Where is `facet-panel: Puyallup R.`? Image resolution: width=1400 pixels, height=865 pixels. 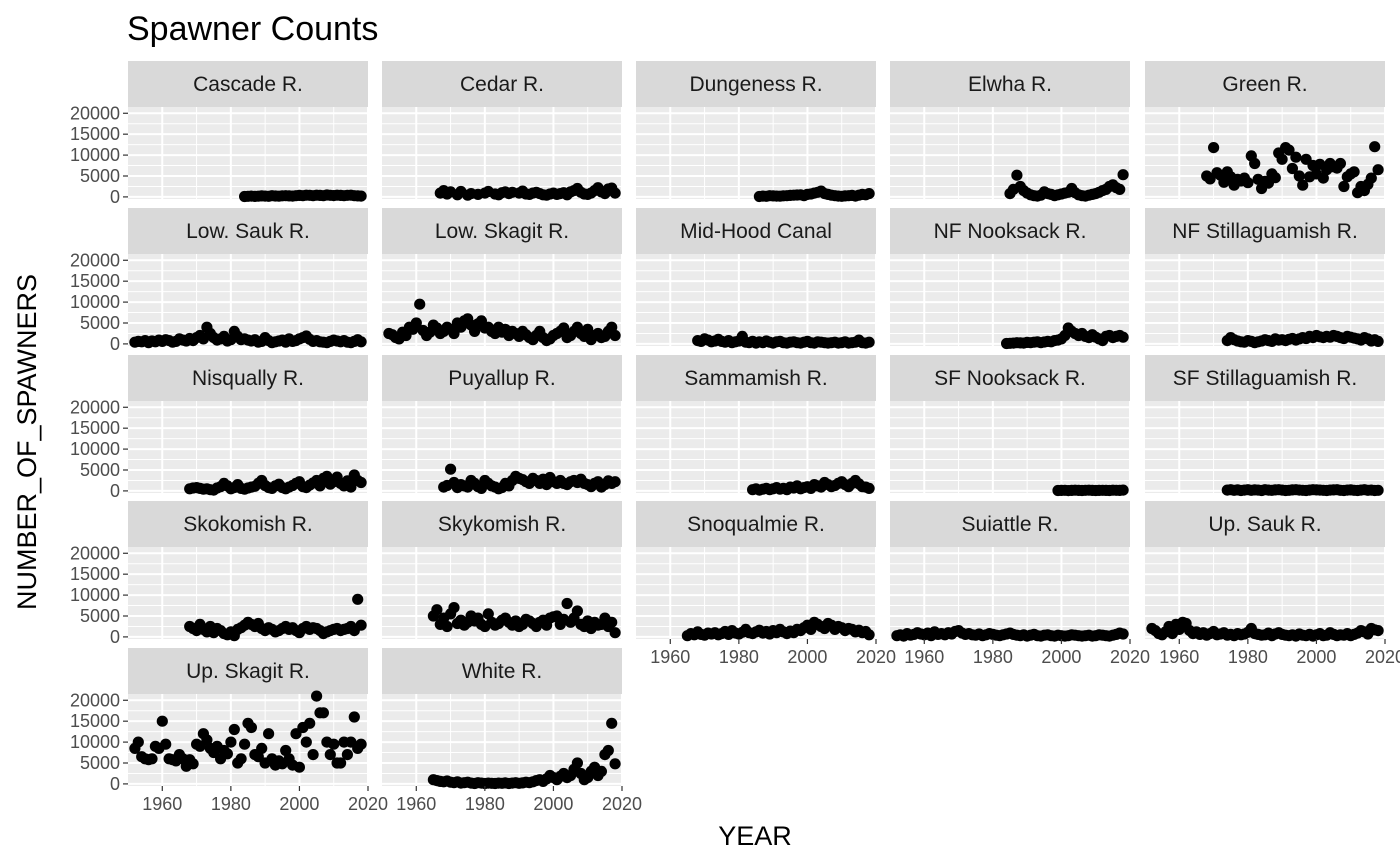
facet-panel: Puyallup R. is located at coordinates (502, 425).